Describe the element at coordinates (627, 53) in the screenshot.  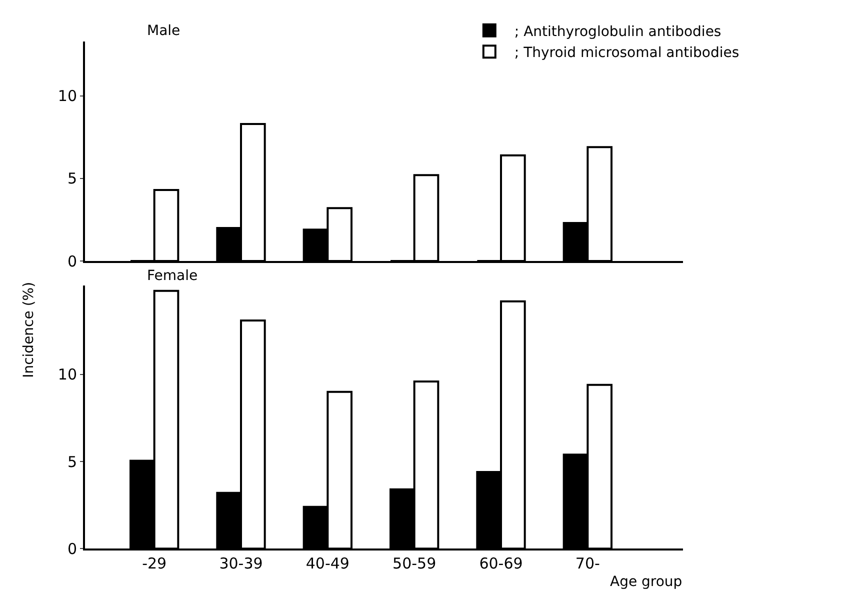
I see `legend-label: ; Thyroid microsomal antibodies` at that location.